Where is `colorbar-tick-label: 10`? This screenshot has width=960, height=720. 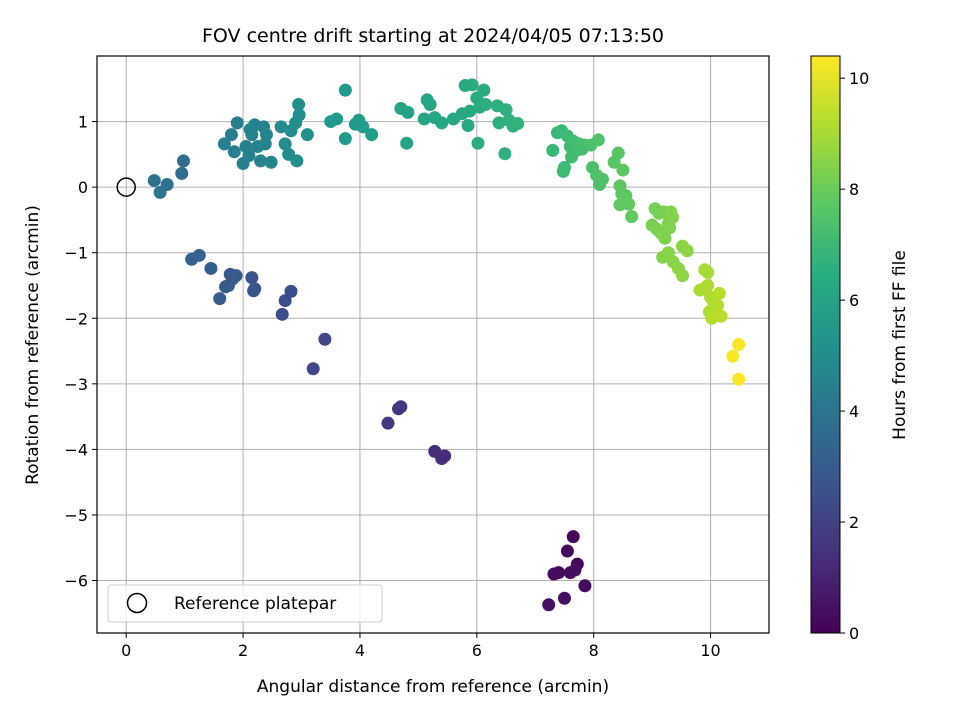 colorbar-tick-label: 10 is located at coordinates (859, 78).